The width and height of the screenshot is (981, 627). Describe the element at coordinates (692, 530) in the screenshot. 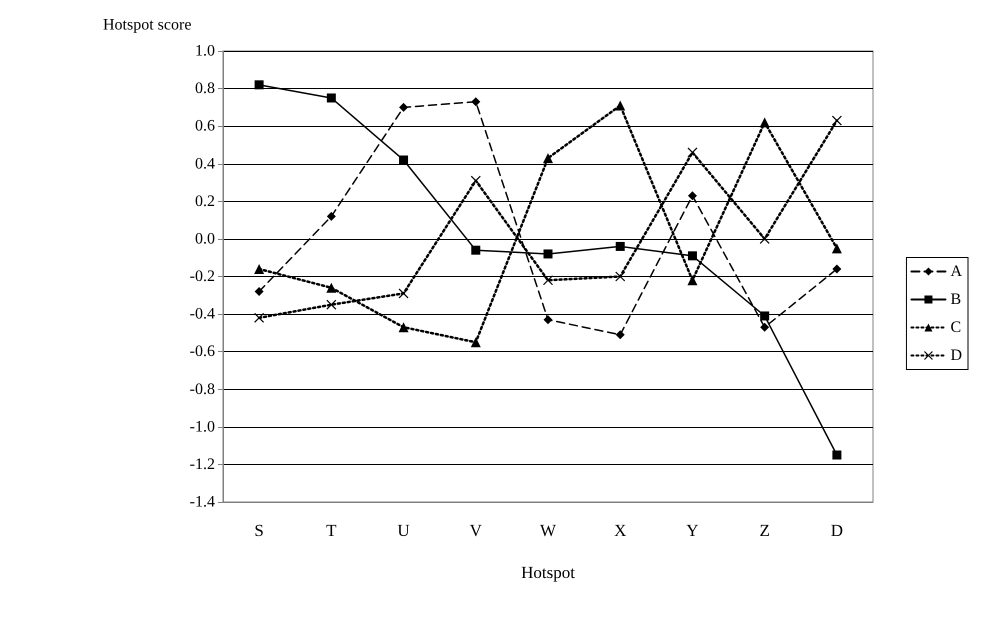

I see `x-tick-label: Y` at that location.